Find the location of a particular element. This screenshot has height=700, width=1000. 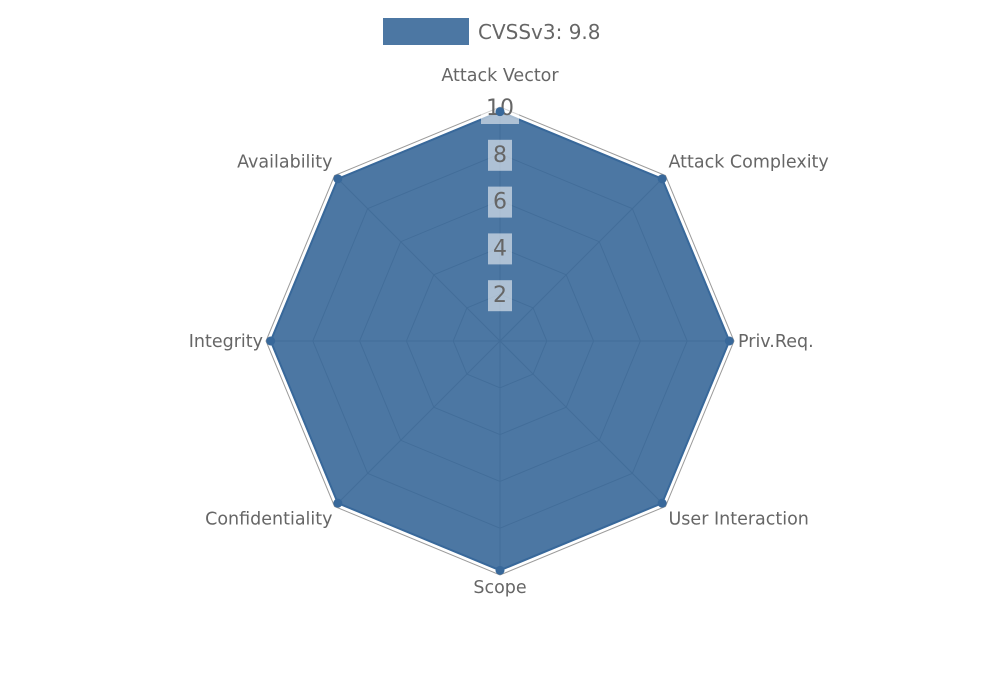

tick-label-6: 6 is located at coordinates (500, 202).